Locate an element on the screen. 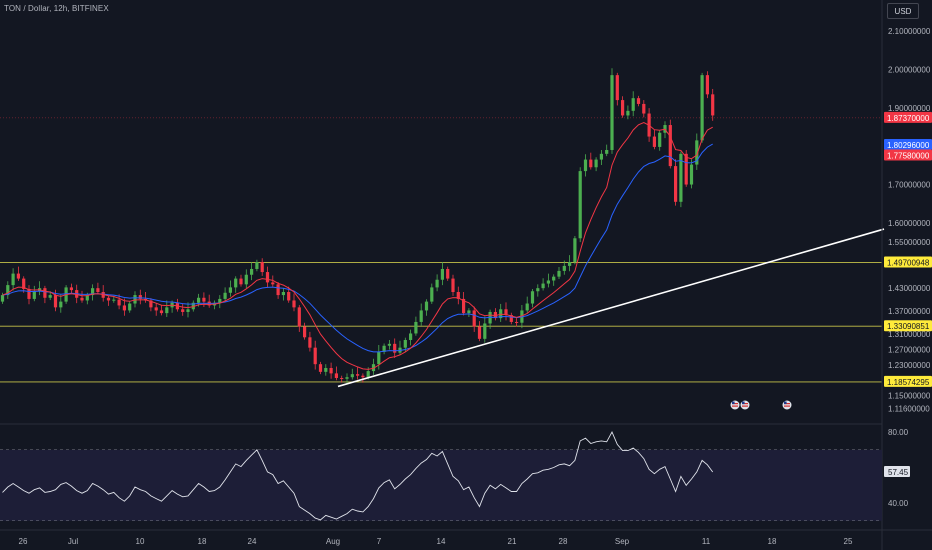 This screenshot has height=550, width=932. level-price-tag: 1.33090851 is located at coordinates (908, 326).